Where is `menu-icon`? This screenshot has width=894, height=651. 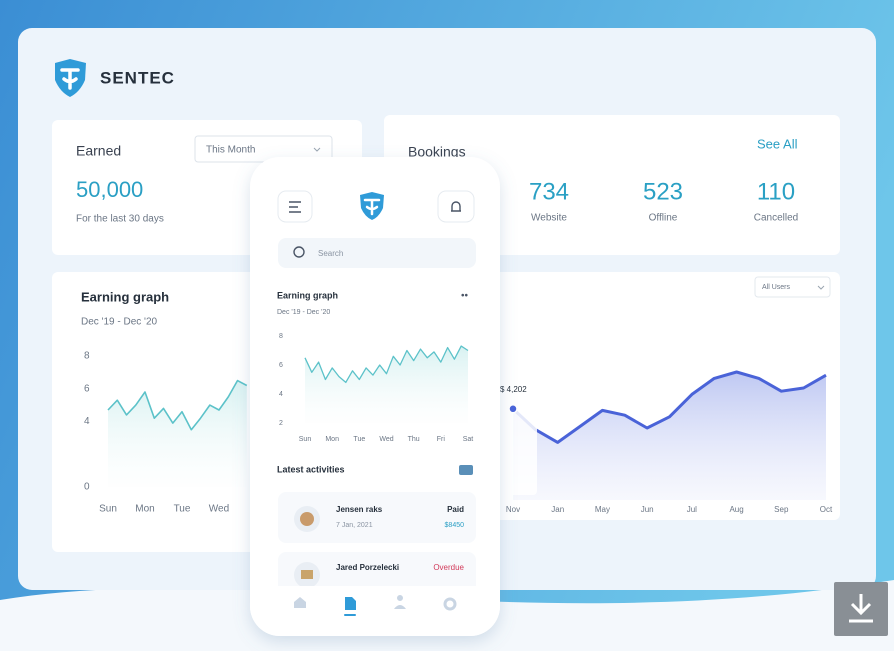
menu-icon is located at coordinates (295, 207).